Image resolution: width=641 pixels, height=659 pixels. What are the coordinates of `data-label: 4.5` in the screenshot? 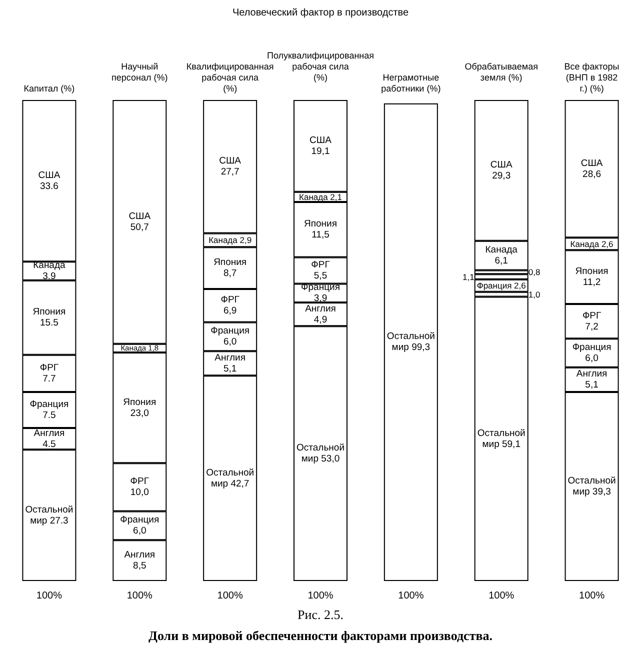 It's located at (49, 444).